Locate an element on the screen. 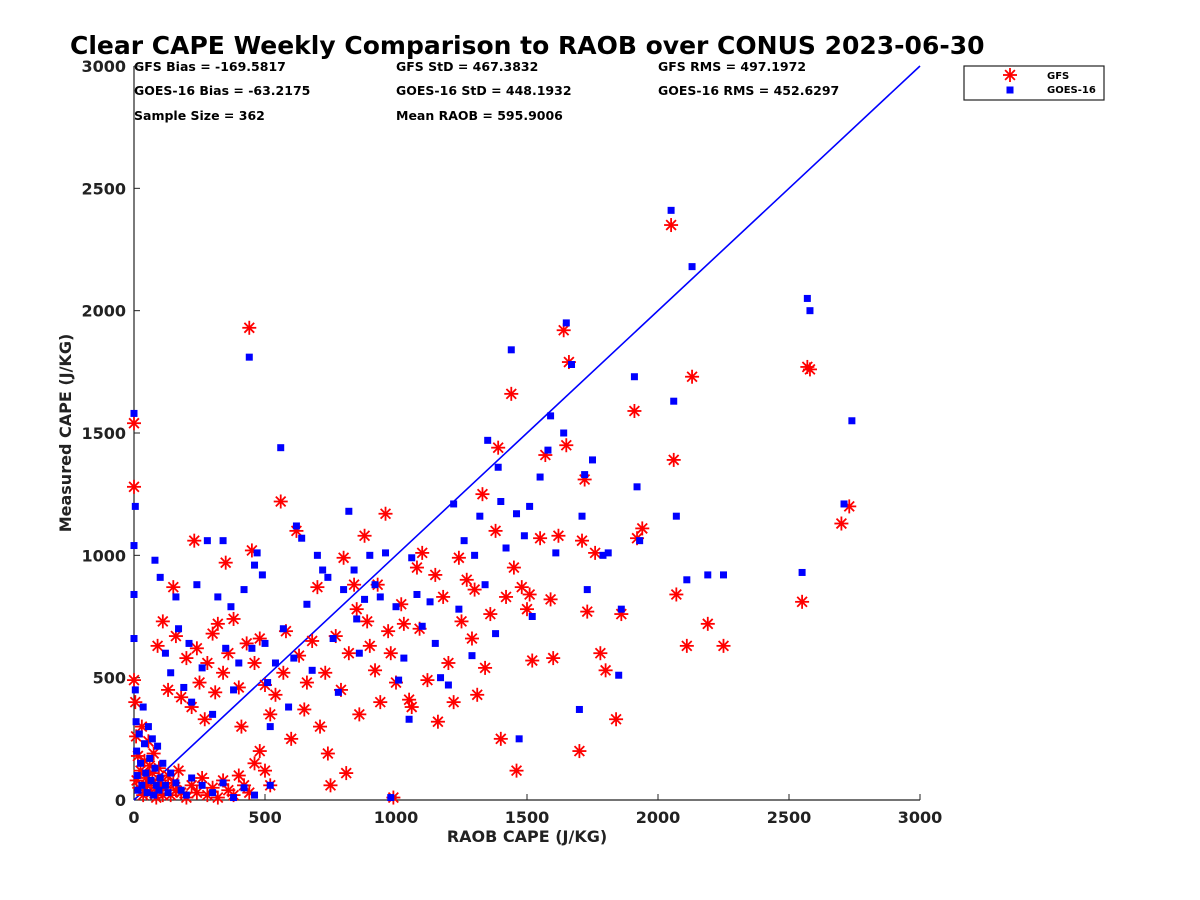  x-tick-label: 2500 is located at coordinates (789, 817).